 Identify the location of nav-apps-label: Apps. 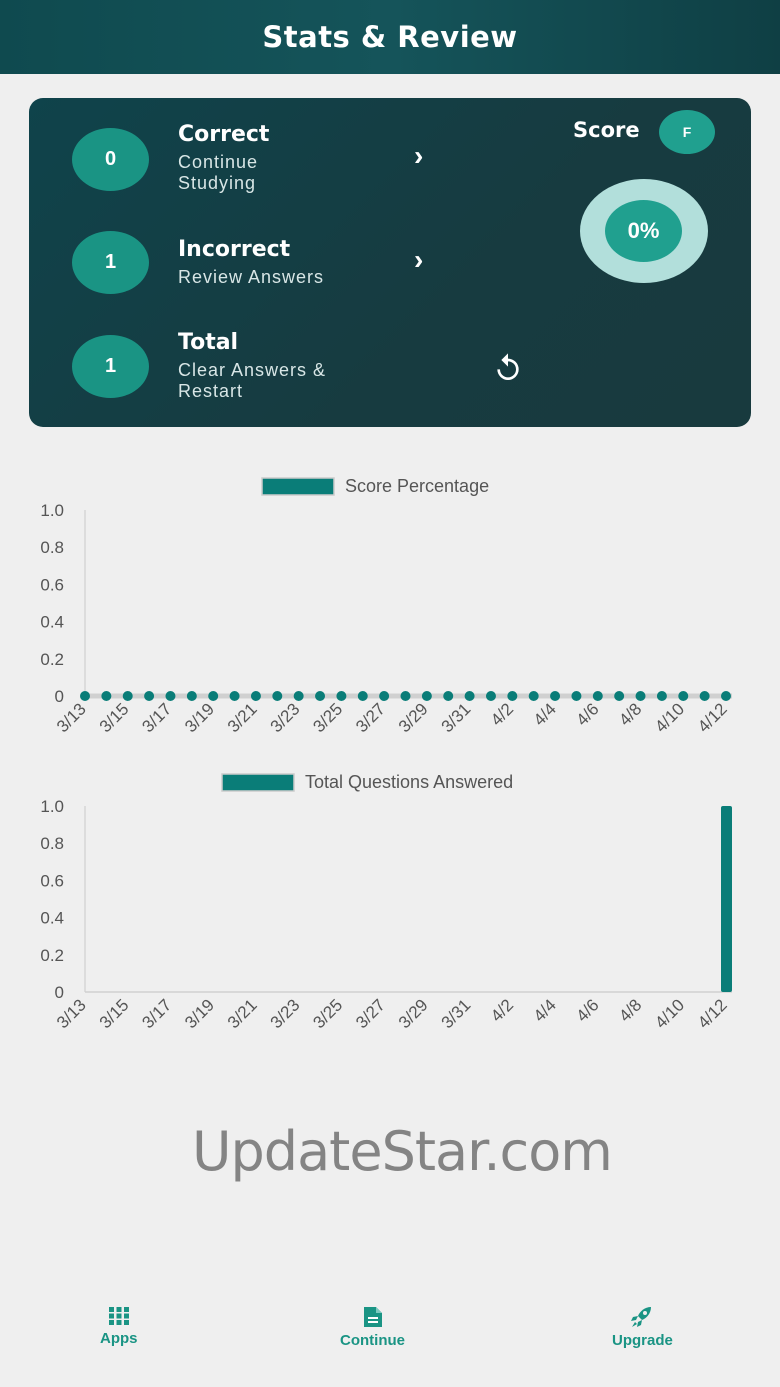
(119, 1338).